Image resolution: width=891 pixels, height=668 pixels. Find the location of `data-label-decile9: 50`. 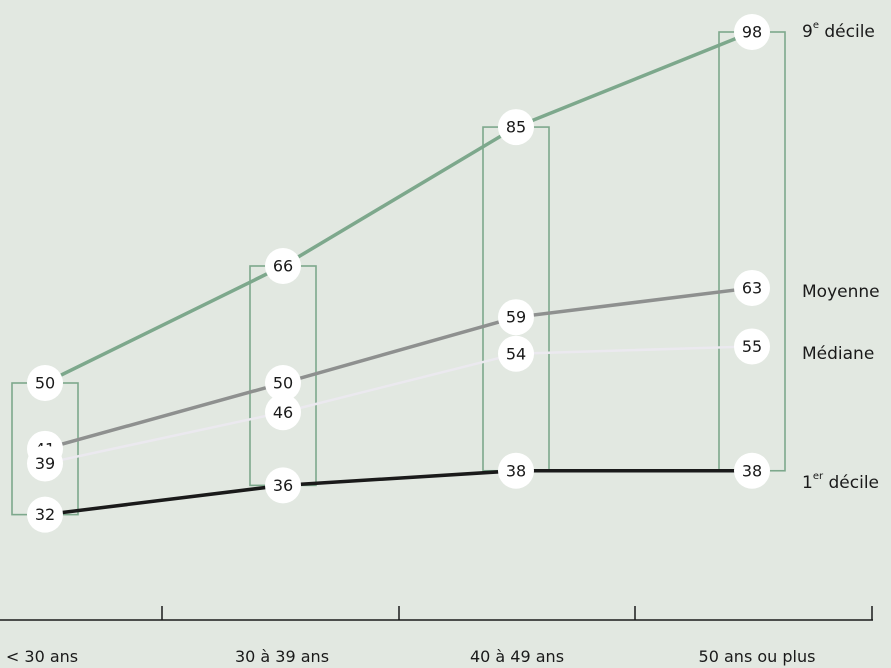

data-label-decile9: 50 is located at coordinates (45, 383).